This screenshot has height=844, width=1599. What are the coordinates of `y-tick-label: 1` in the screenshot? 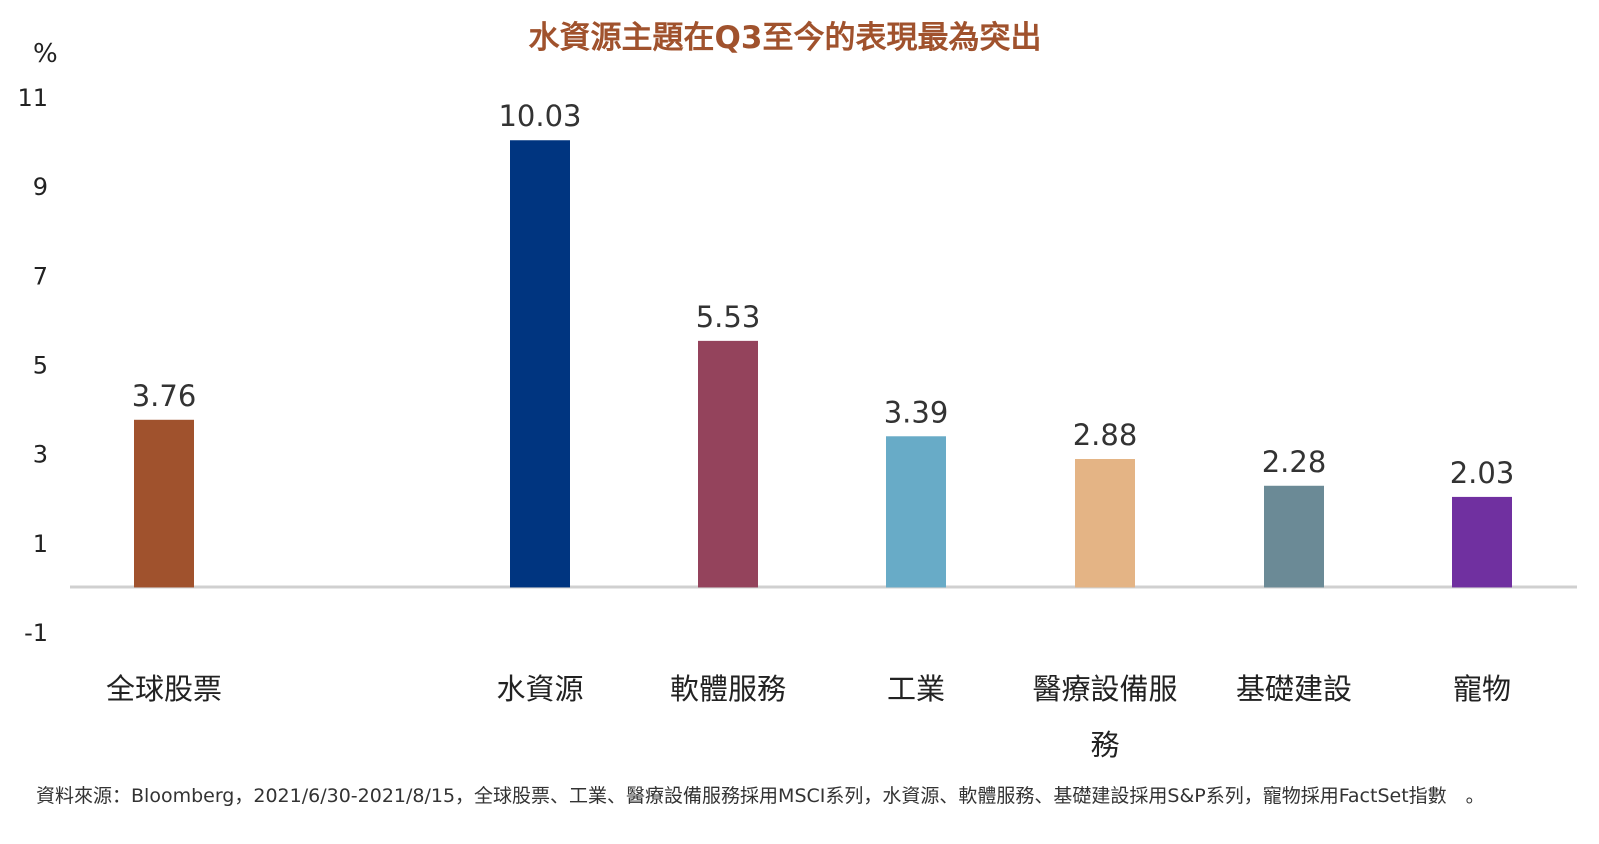 It's located at (40, 544).